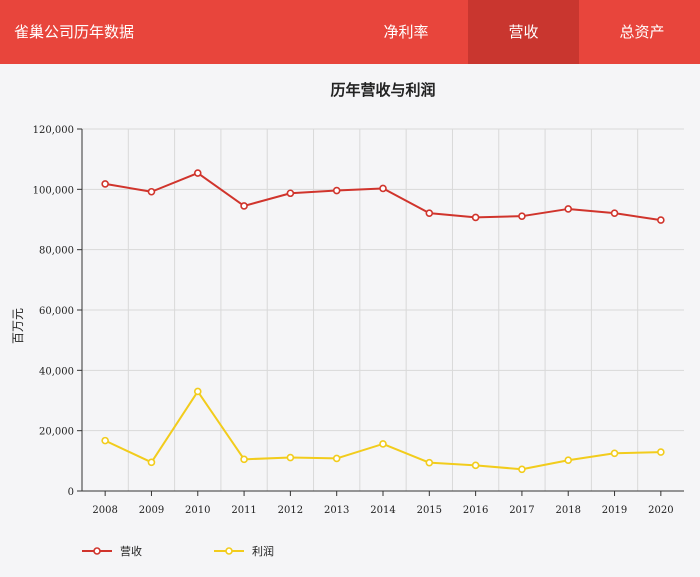  I want to click on x-tick-label: 2013, so click(336, 510).